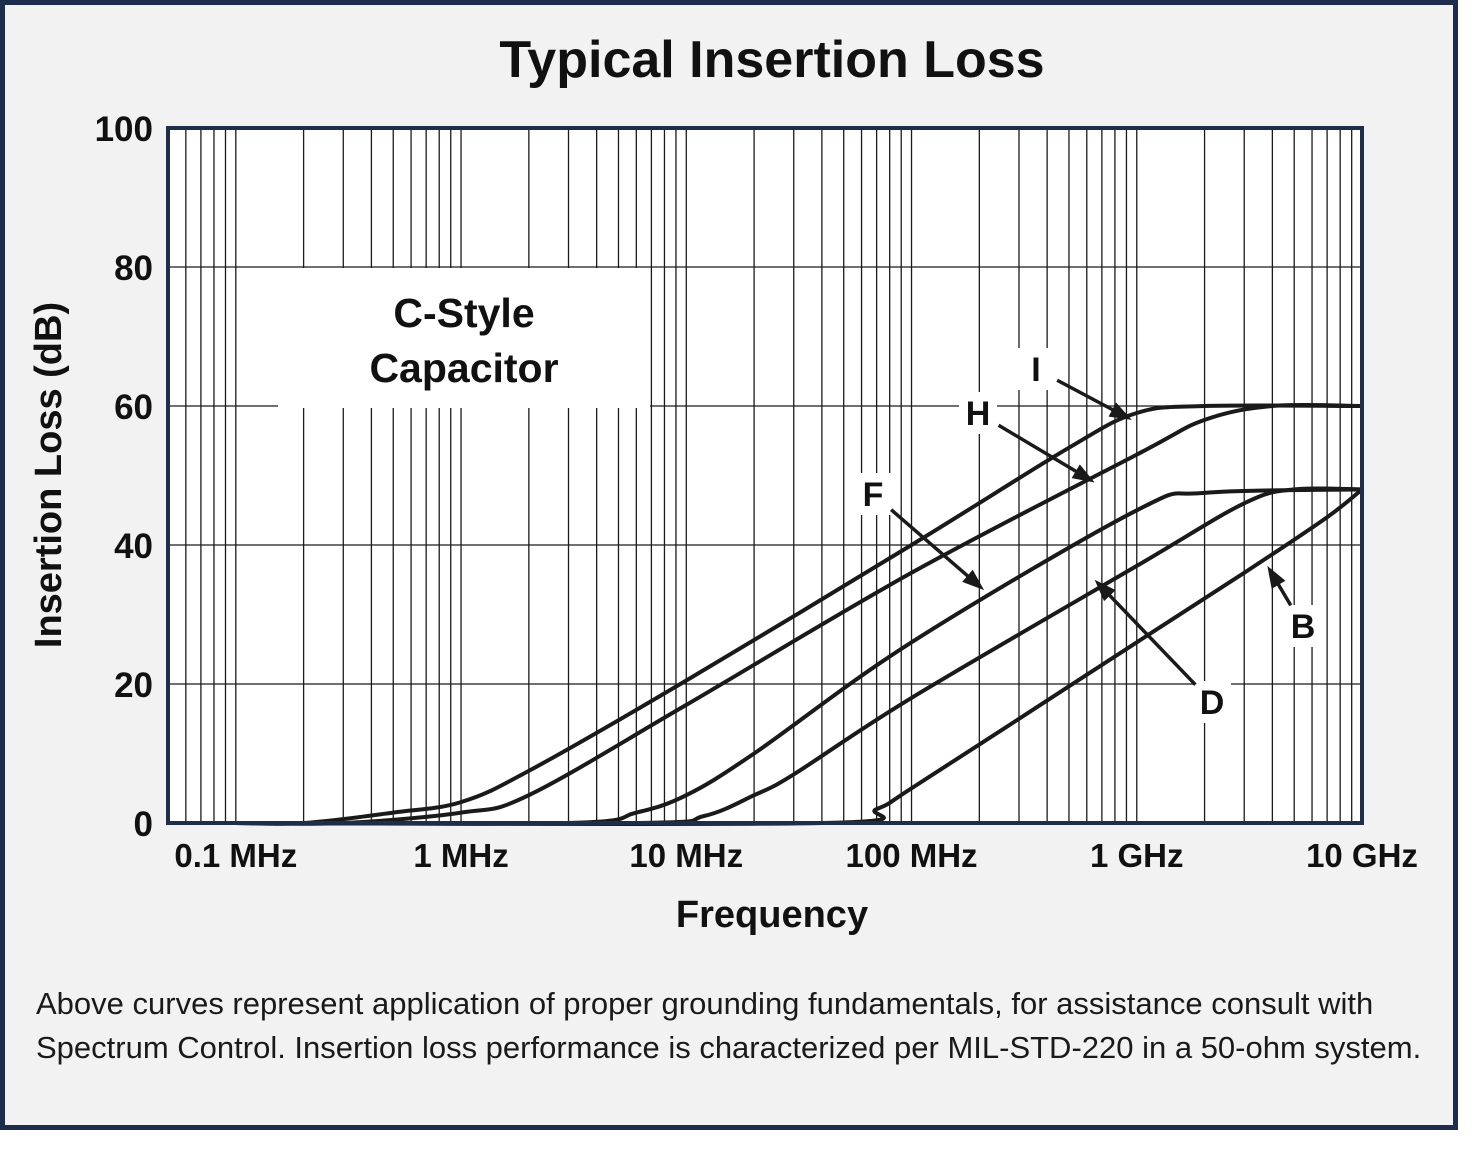 The height and width of the screenshot is (1176, 1484). What do you see at coordinates (49, 475) in the screenshot?
I see `y-axis-label: Insertion Loss (dB)` at bounding box center [49, 475].